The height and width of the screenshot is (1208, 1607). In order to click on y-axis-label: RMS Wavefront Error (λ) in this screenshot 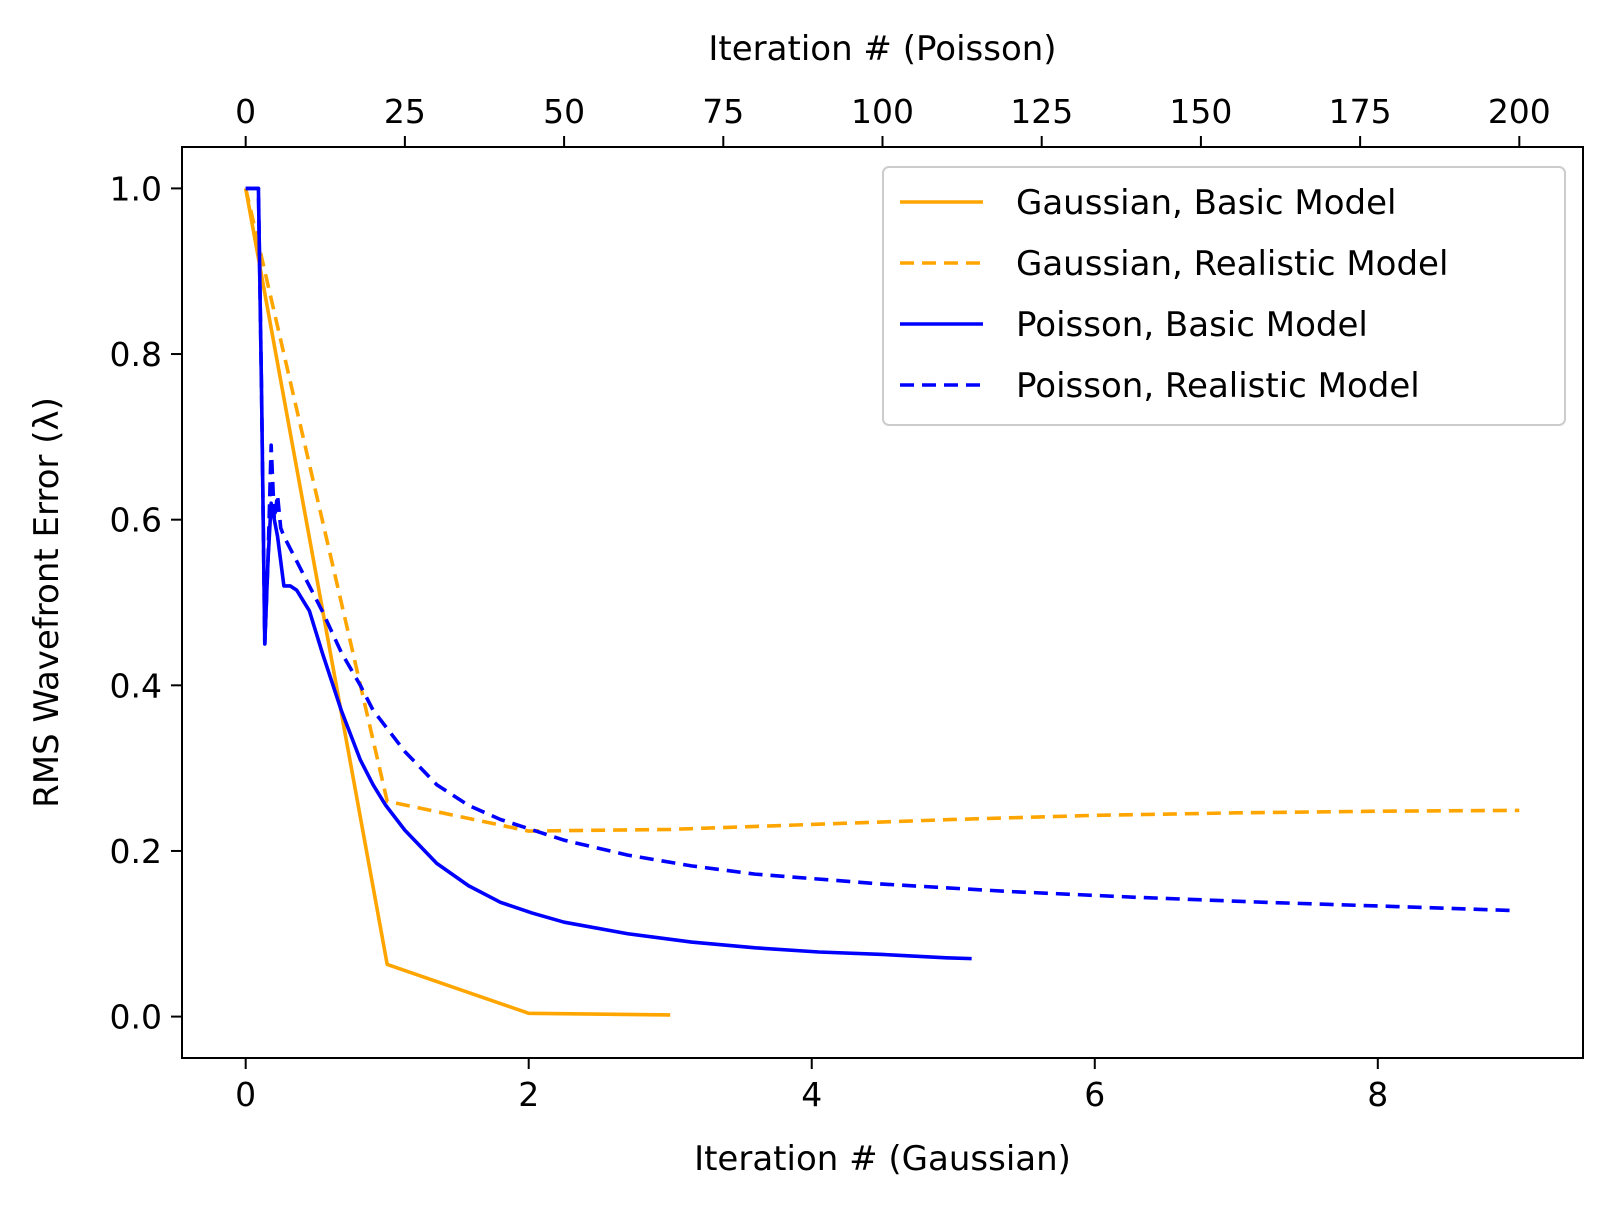, I will do `click(47, 602)`.